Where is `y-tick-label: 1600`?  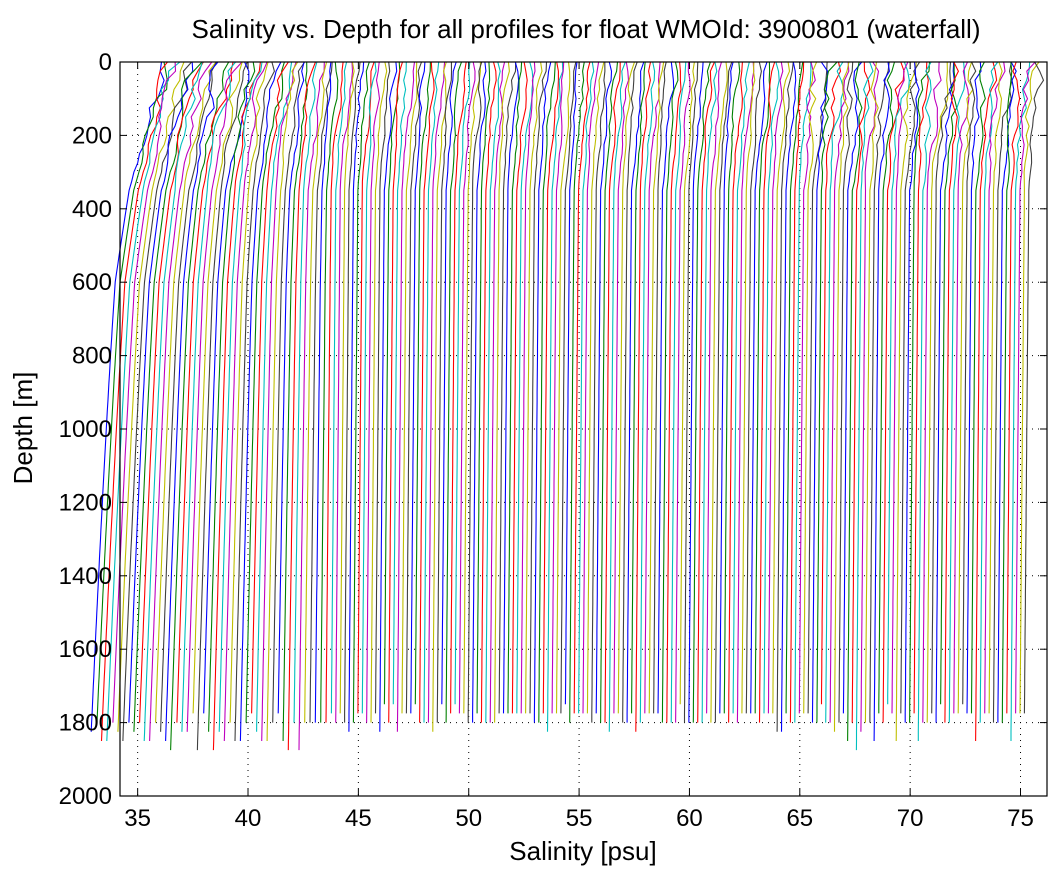 y-tick-label: 1600 is located at coordinates (85, 649).